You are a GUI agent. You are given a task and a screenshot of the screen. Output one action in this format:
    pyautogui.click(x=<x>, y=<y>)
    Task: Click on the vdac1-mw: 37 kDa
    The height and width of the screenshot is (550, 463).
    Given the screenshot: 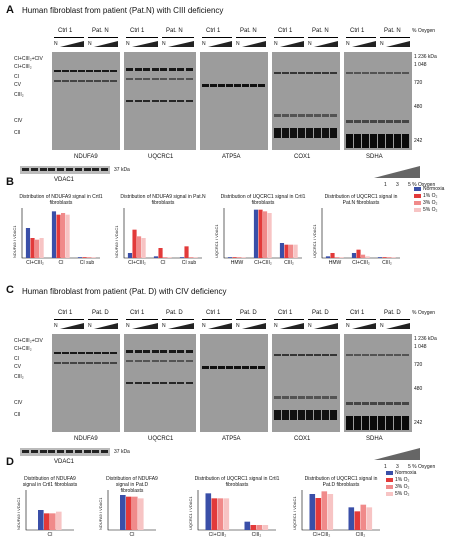 What is the action you would take?
    pyautogui.click(x=122, y=452)
    